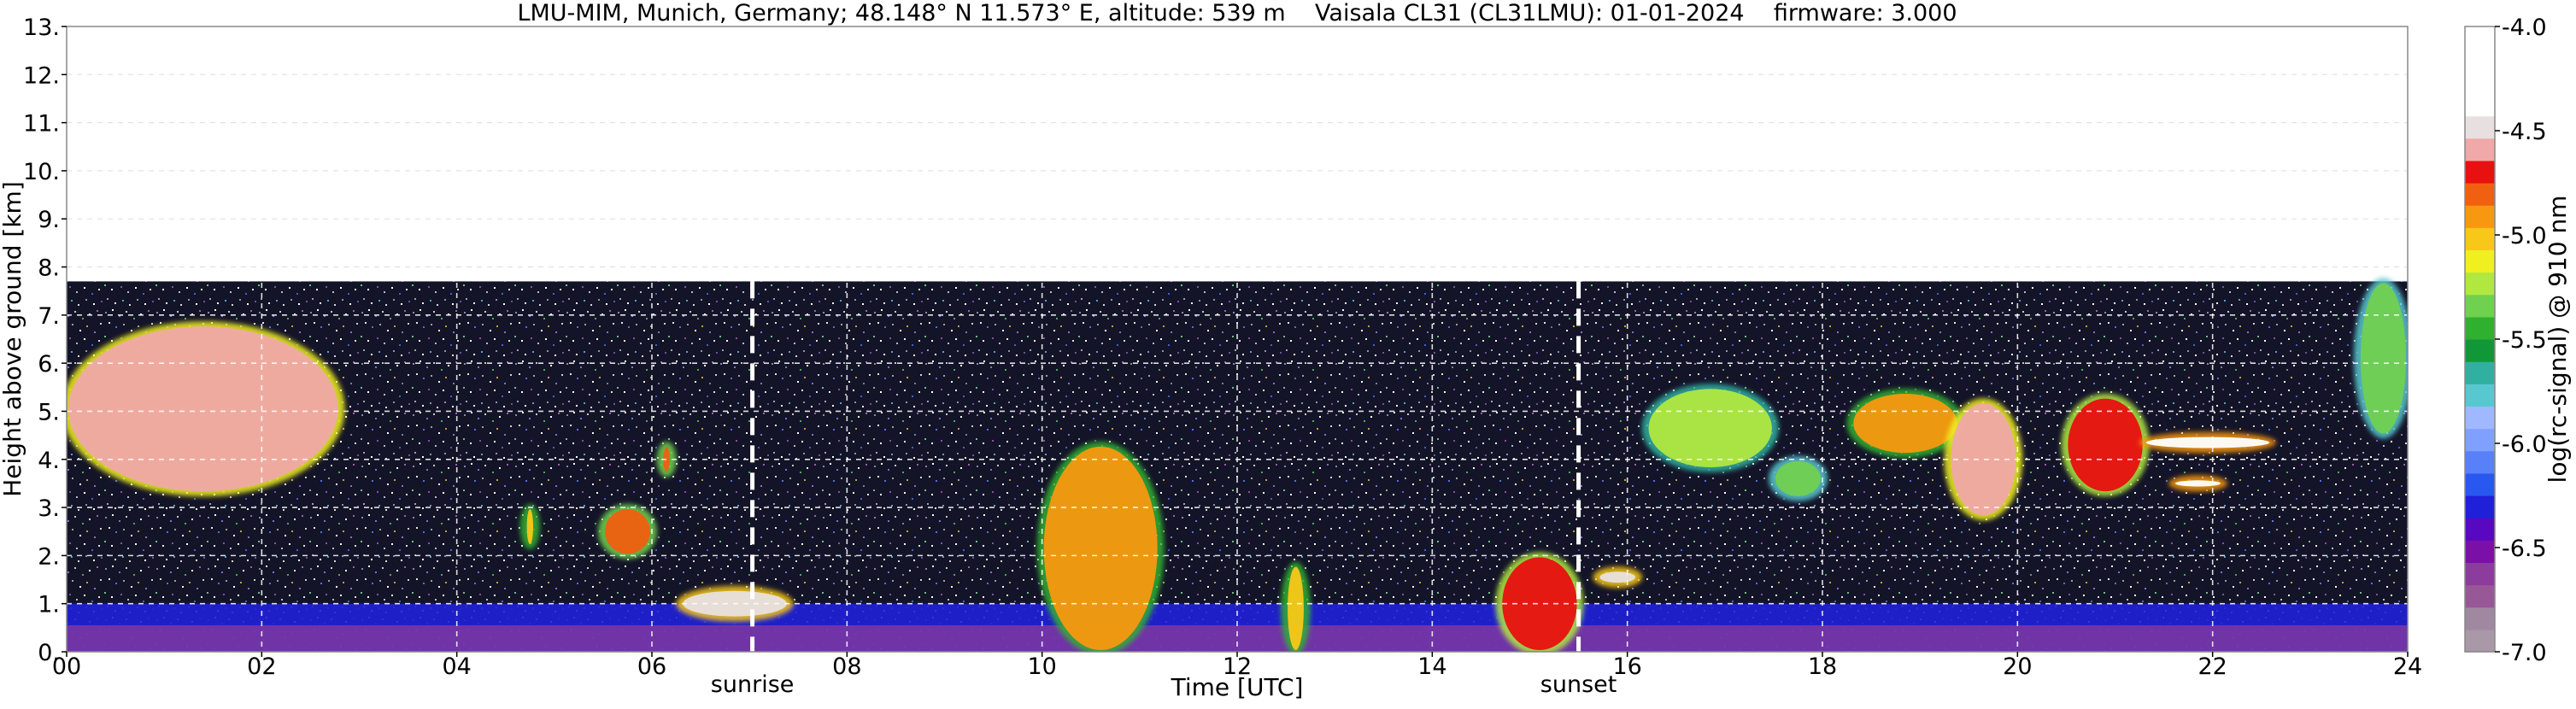  I want to click on x-tick-label-4: 08, so click(846, 666).